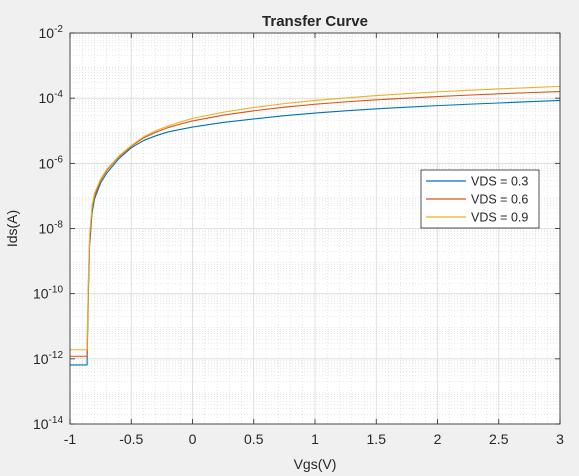 Image resolution: width=579 pixels, height=476 pixels. Describe the element at coordinates (51, 32) in the screenshot. I see `y-tick-label: 10⁻²` at that location.